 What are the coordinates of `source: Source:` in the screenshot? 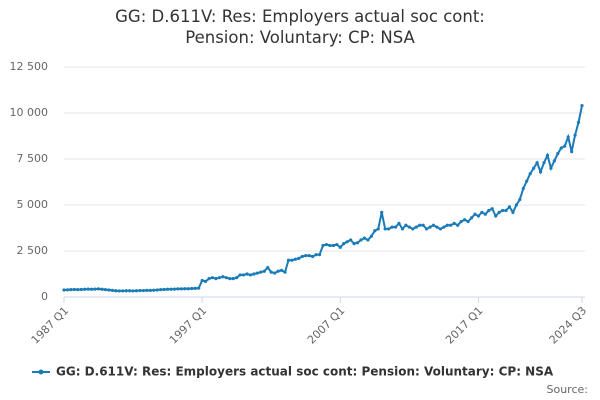 It's located at (568, 389).